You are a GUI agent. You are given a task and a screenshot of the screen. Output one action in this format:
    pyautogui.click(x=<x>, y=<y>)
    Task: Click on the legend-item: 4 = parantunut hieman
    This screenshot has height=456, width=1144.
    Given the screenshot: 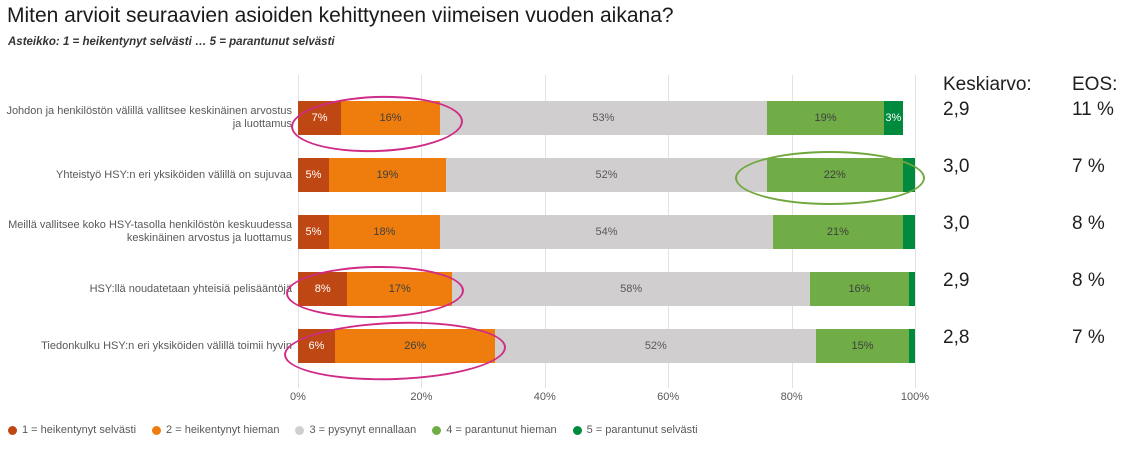 What is the action you would take?
    pyautogui.click(x=494, y=430)
    